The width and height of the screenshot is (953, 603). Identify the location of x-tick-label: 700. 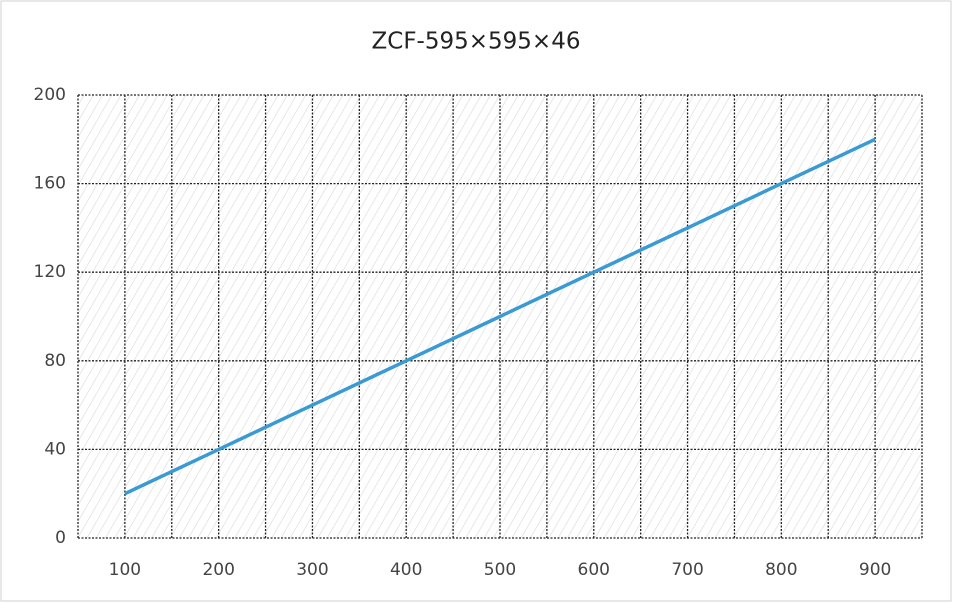
(687, 570).